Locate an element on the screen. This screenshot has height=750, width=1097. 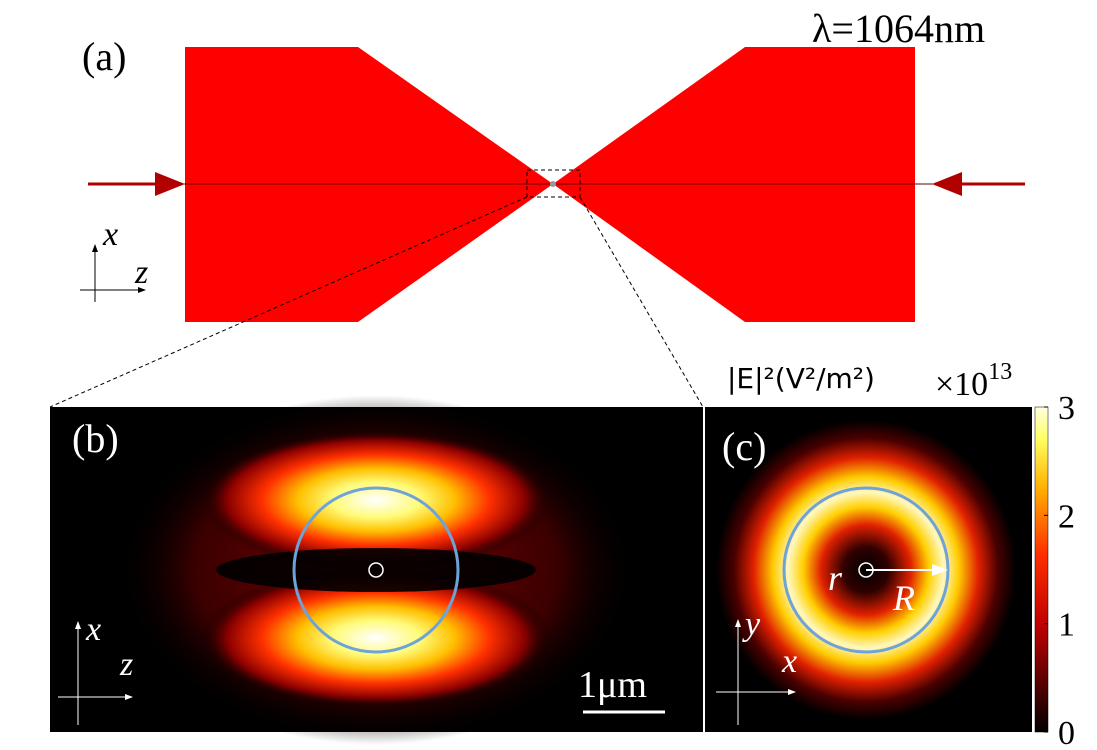
axis-label: y is located at coordinates (751, 624).